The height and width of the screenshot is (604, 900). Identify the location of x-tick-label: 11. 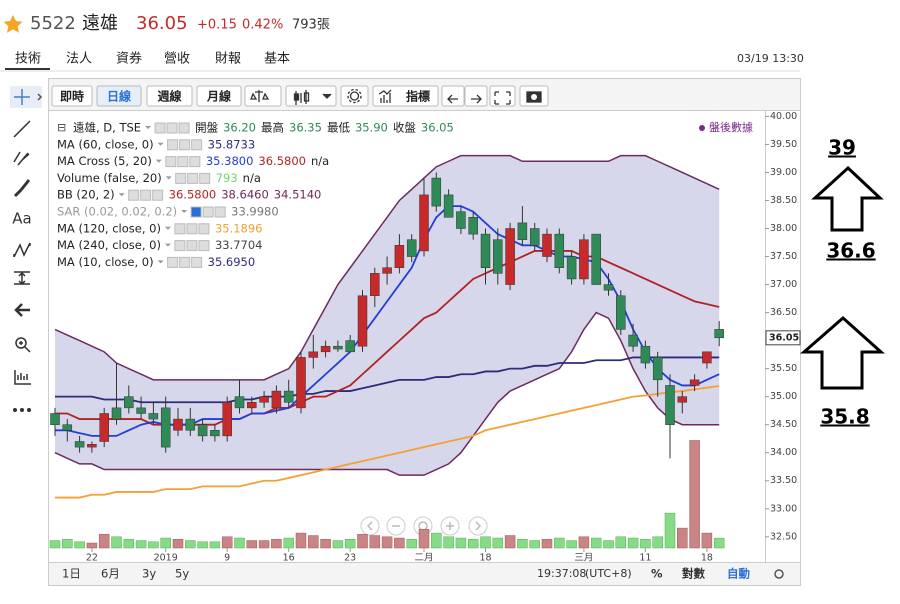
(645, 558).